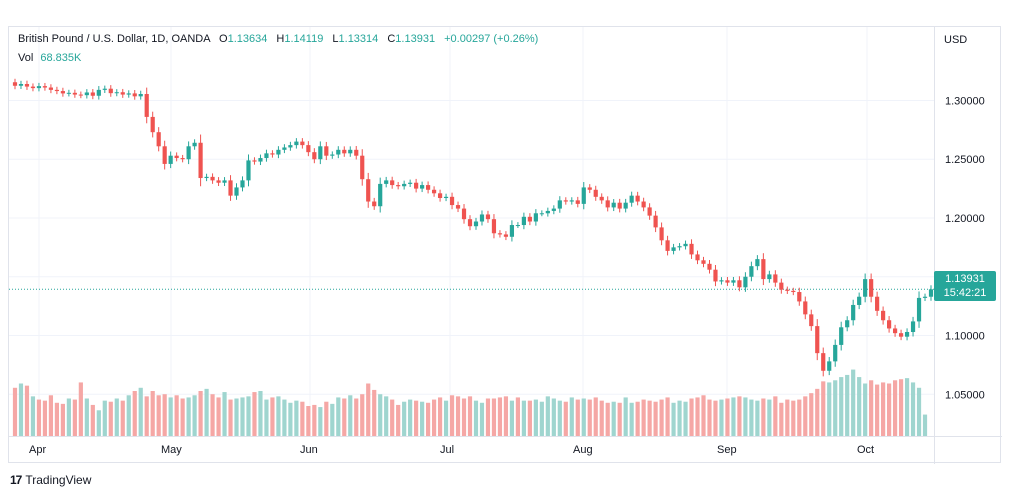 Image resolution: width=1012 pixels, height=498 pixels. Describe the element at coordinates (171, 450) in the screenshot. I see `x-tick-label: May` at that location.